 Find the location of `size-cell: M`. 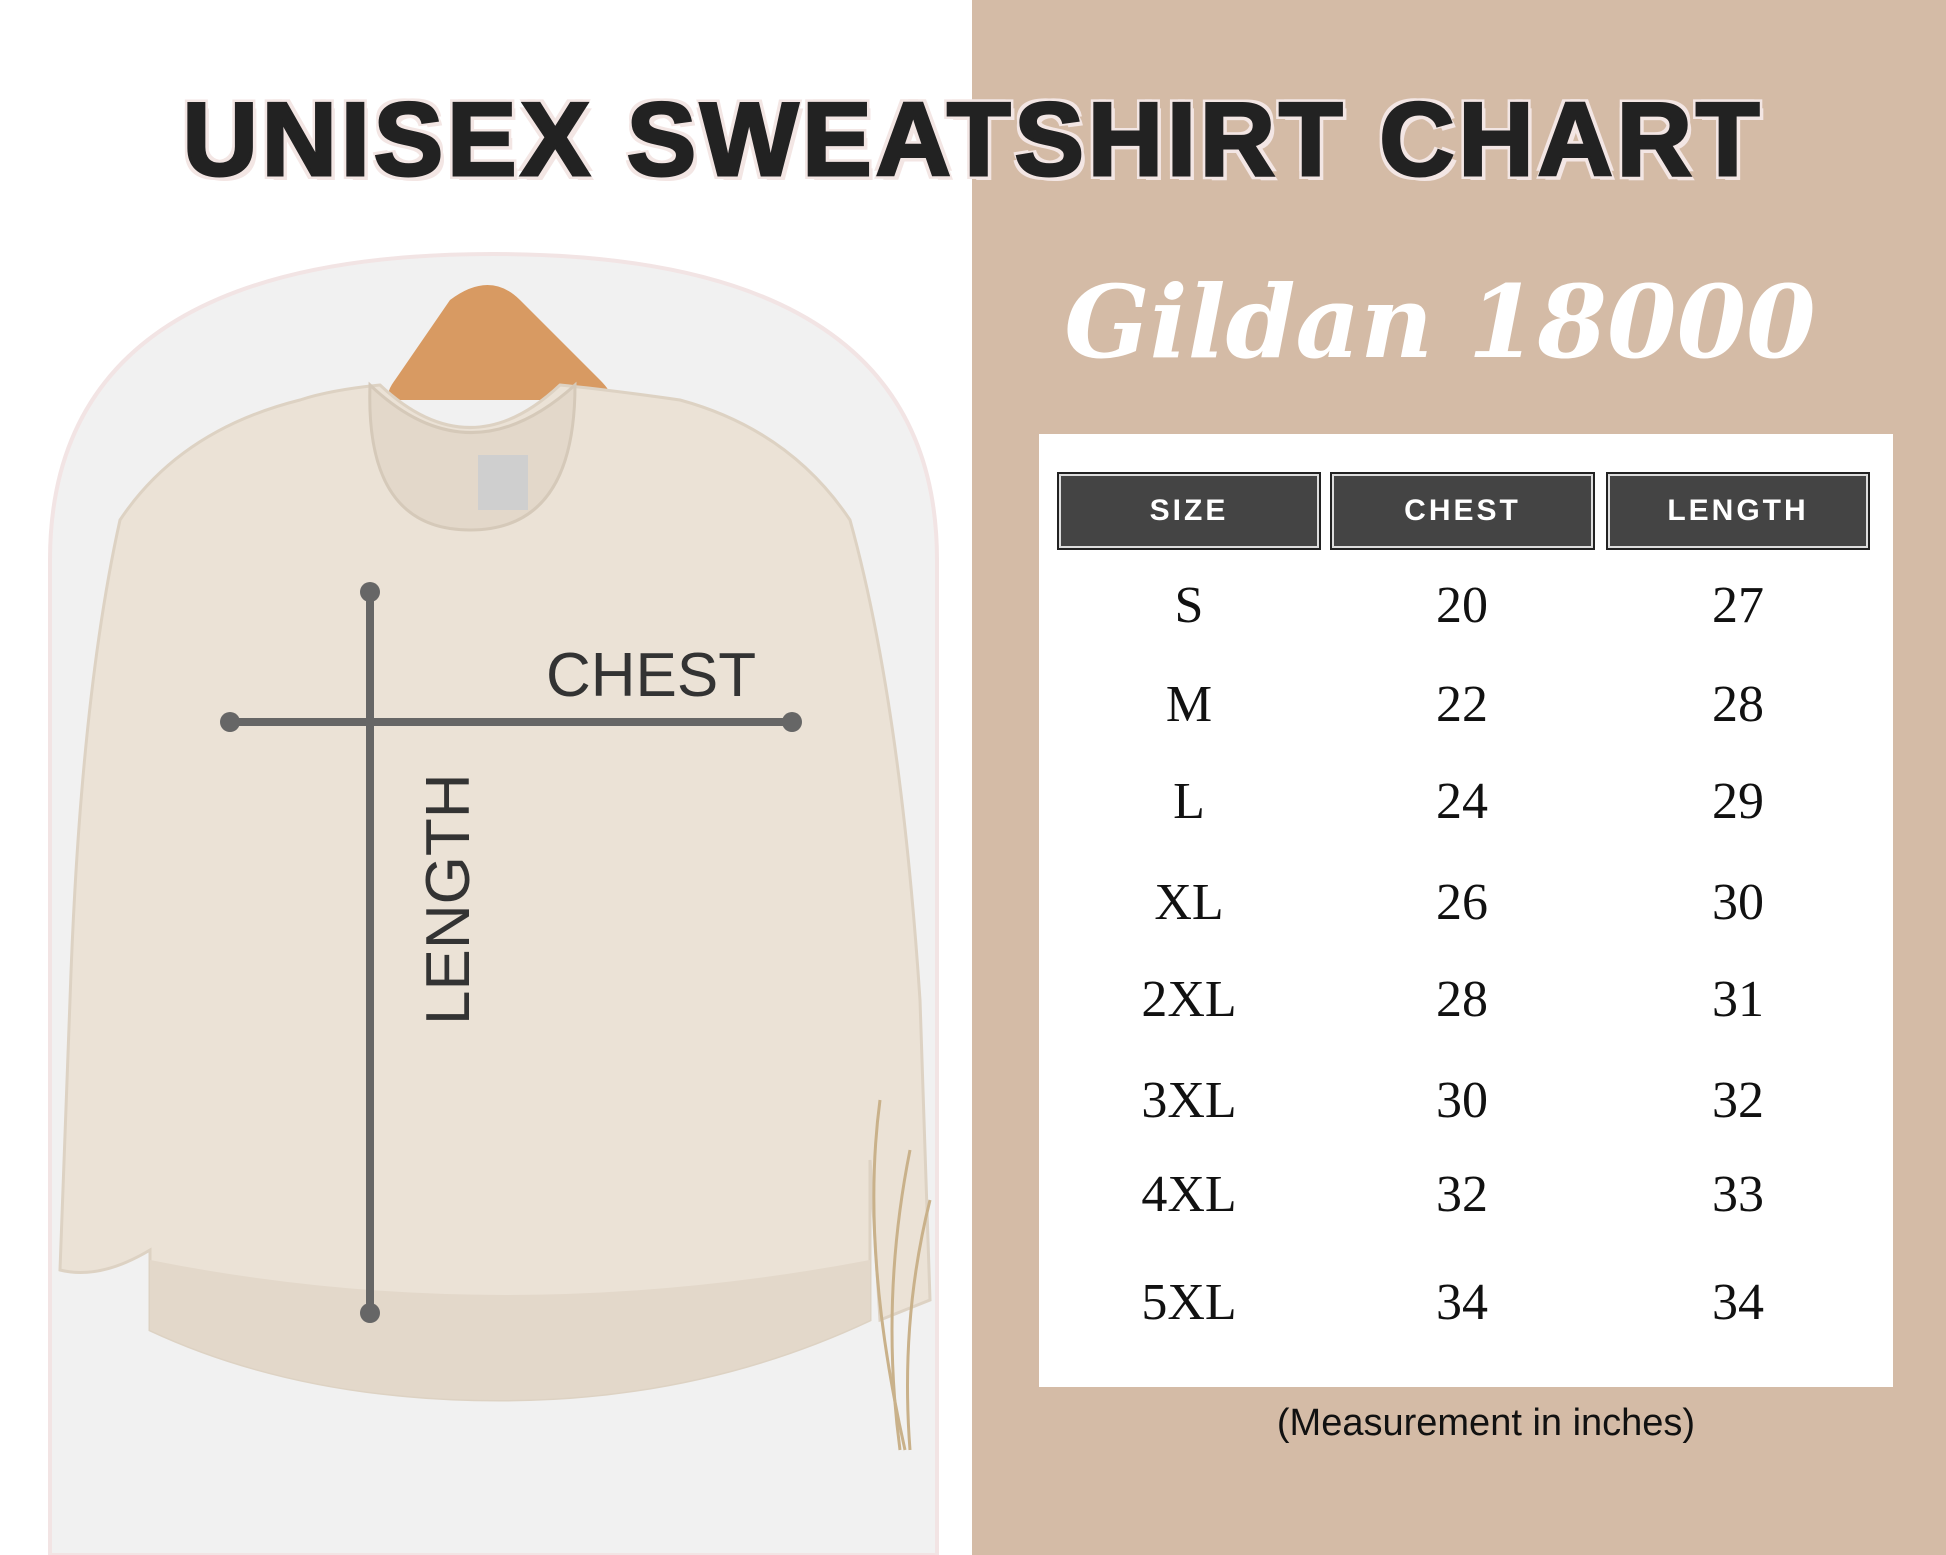

size-cell: M is located at coordinates (1189, 704).